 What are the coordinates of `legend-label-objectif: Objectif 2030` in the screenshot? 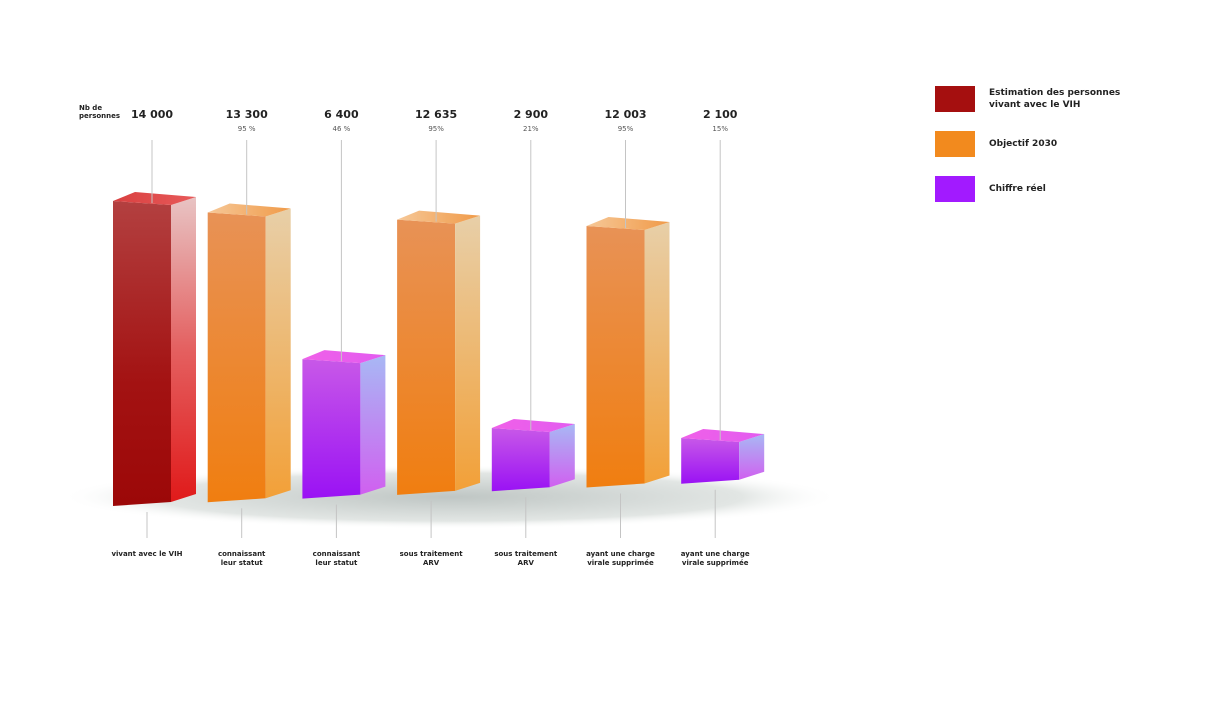 It's located at (1023, 144).